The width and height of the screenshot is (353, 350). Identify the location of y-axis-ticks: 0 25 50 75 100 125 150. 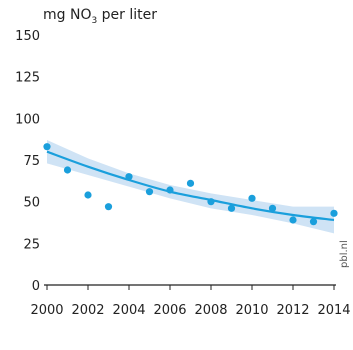
(27, 161).